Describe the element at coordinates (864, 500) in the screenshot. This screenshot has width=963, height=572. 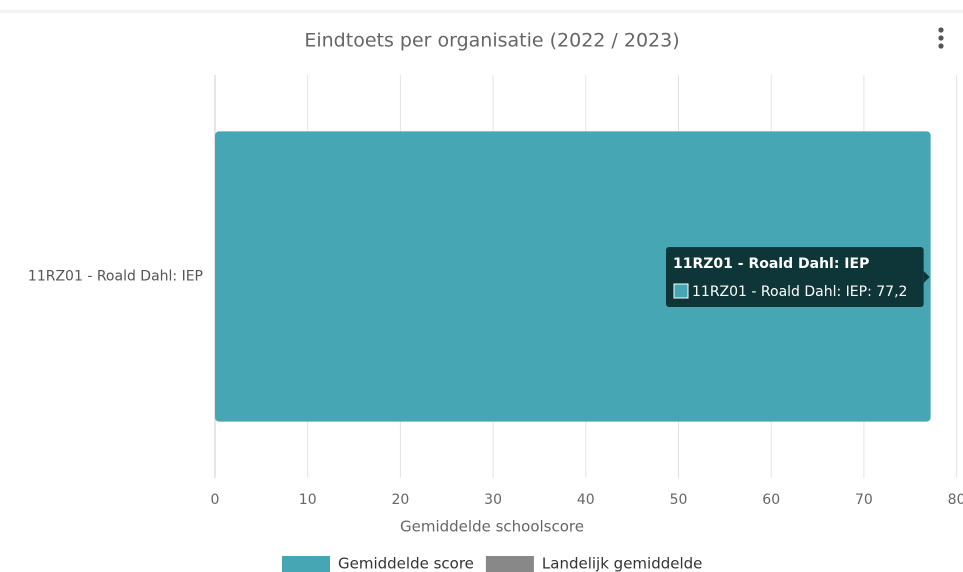
I see `x-tick-label: 70` at that location.